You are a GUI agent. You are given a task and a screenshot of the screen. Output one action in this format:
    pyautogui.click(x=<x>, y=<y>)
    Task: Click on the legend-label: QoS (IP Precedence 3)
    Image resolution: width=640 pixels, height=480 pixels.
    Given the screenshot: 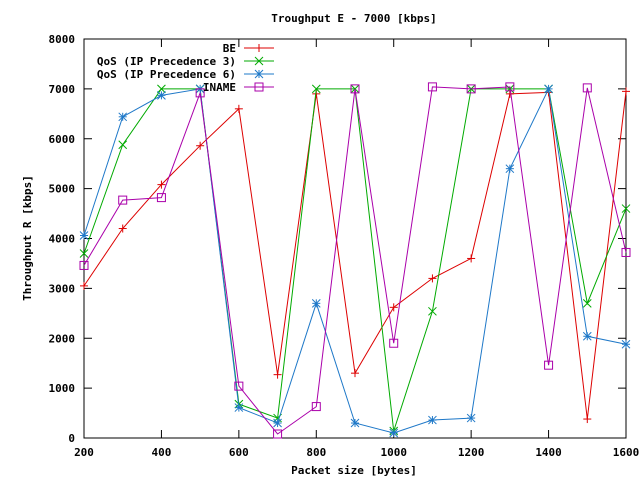 What is the action you would take?
    pyautogui.click(x=166, y=61)
    